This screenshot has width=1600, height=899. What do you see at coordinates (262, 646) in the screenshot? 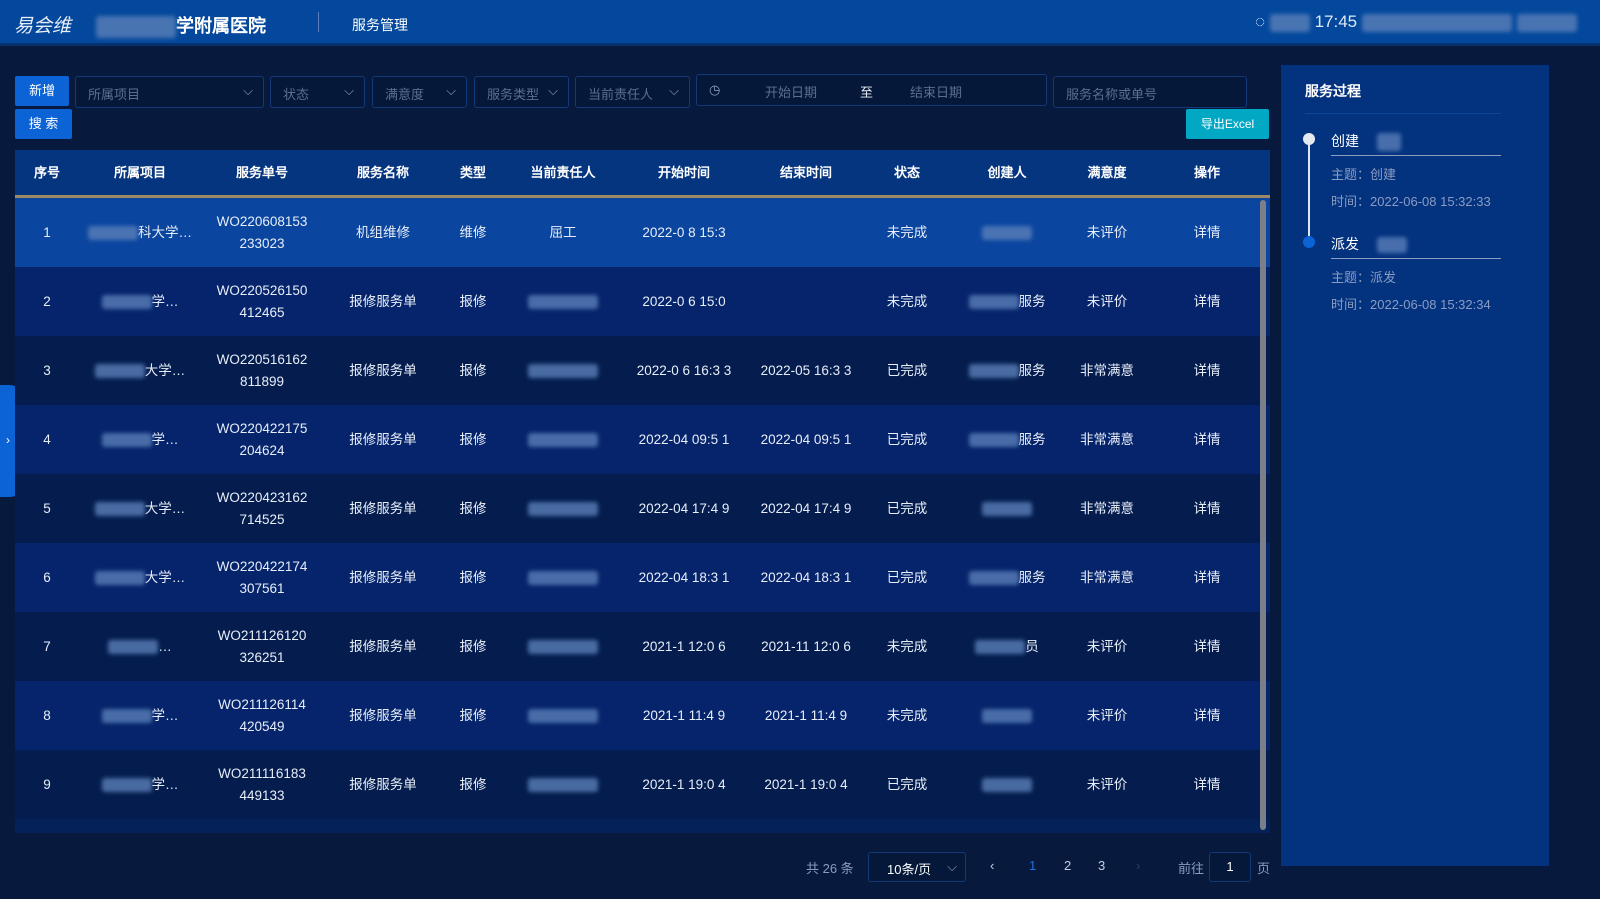
I see `cell-text: WO211126120326251` at bounding box center [262, 646].